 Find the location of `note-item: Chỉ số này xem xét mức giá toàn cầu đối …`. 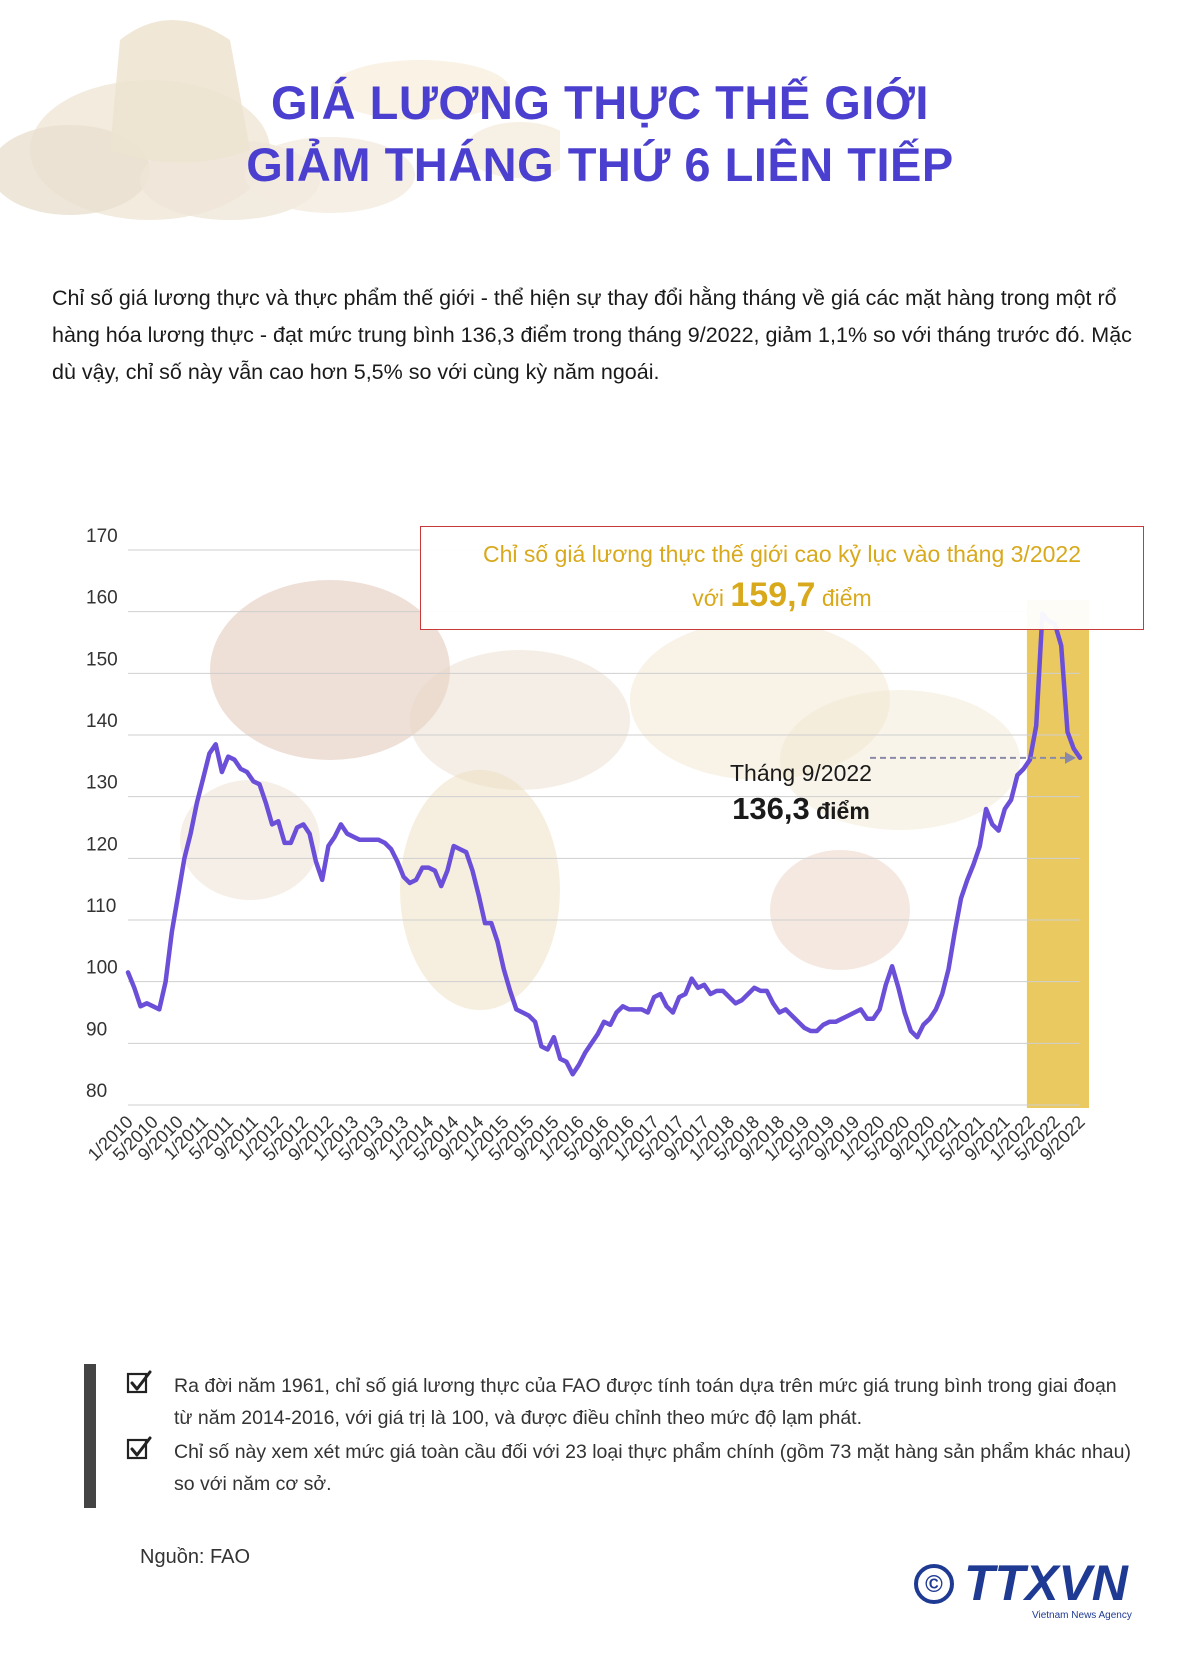

note-item: Chỉ số này xem xét mức giá toàn cầu đối … is located at coordinates (630, 1468).